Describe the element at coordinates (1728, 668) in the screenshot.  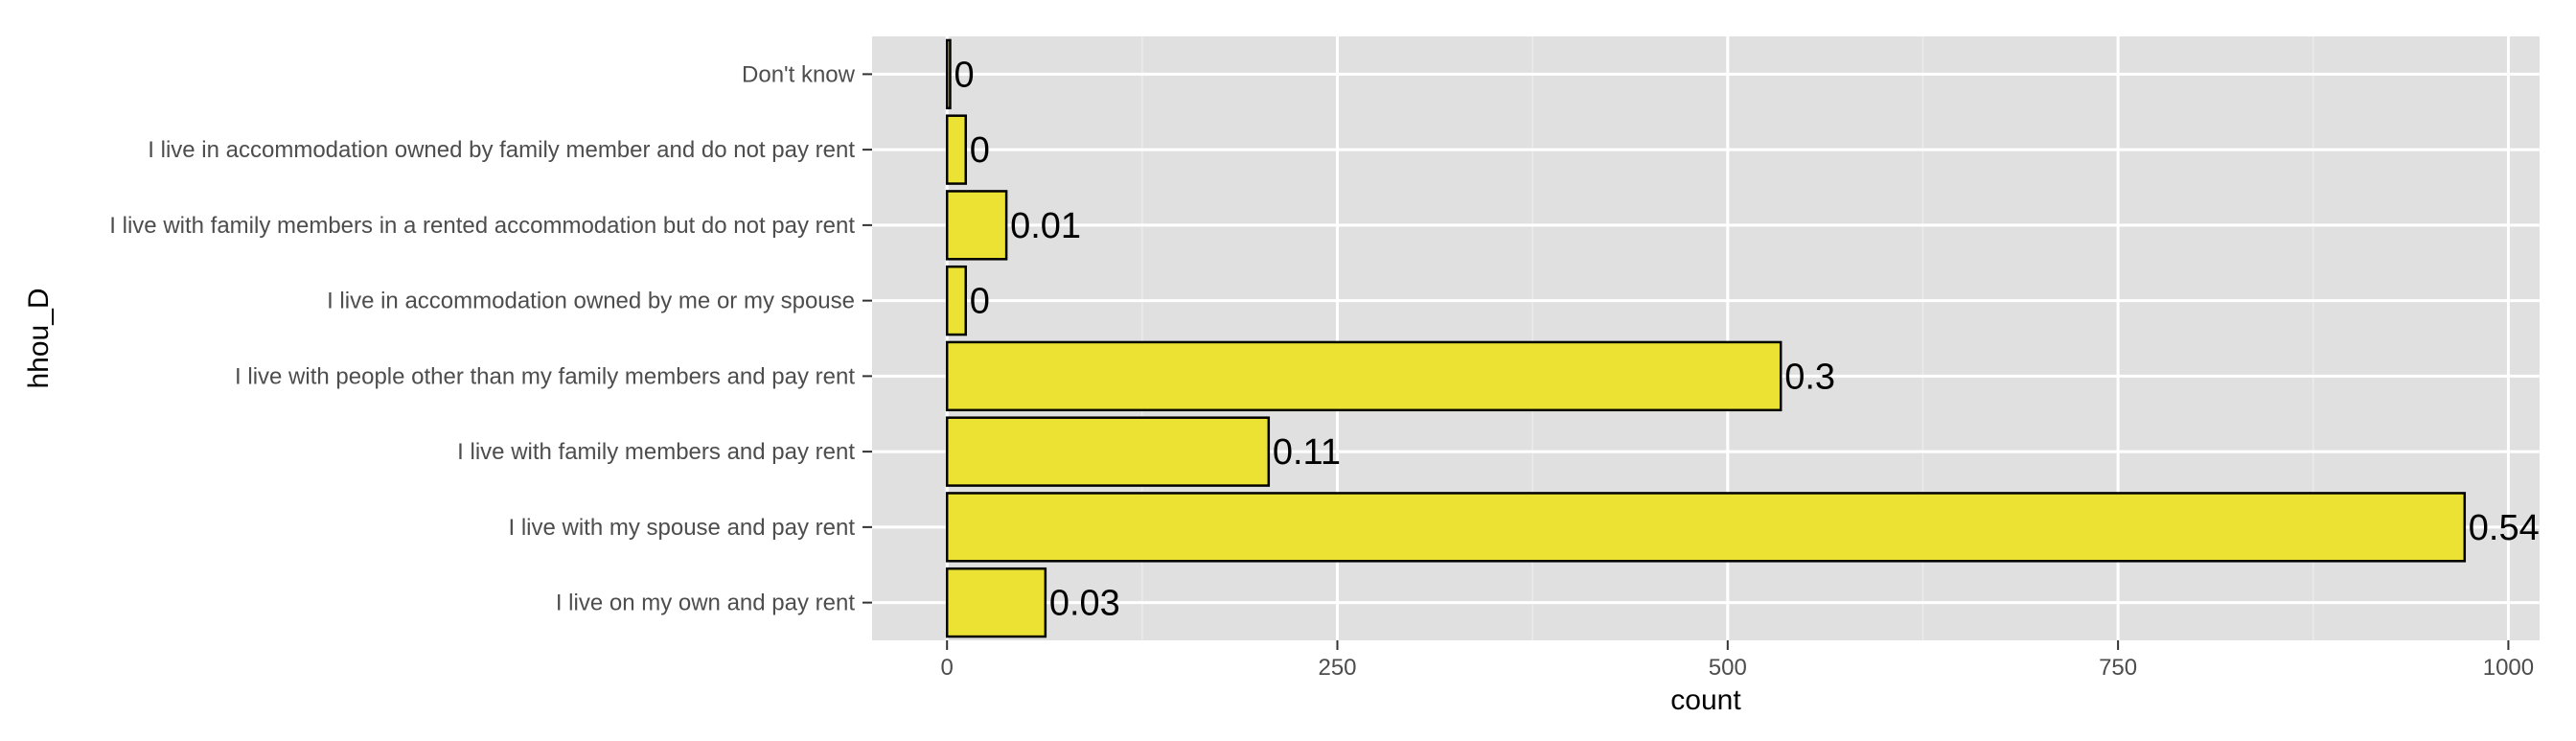
I see `x-tick-label: 500` at that location.